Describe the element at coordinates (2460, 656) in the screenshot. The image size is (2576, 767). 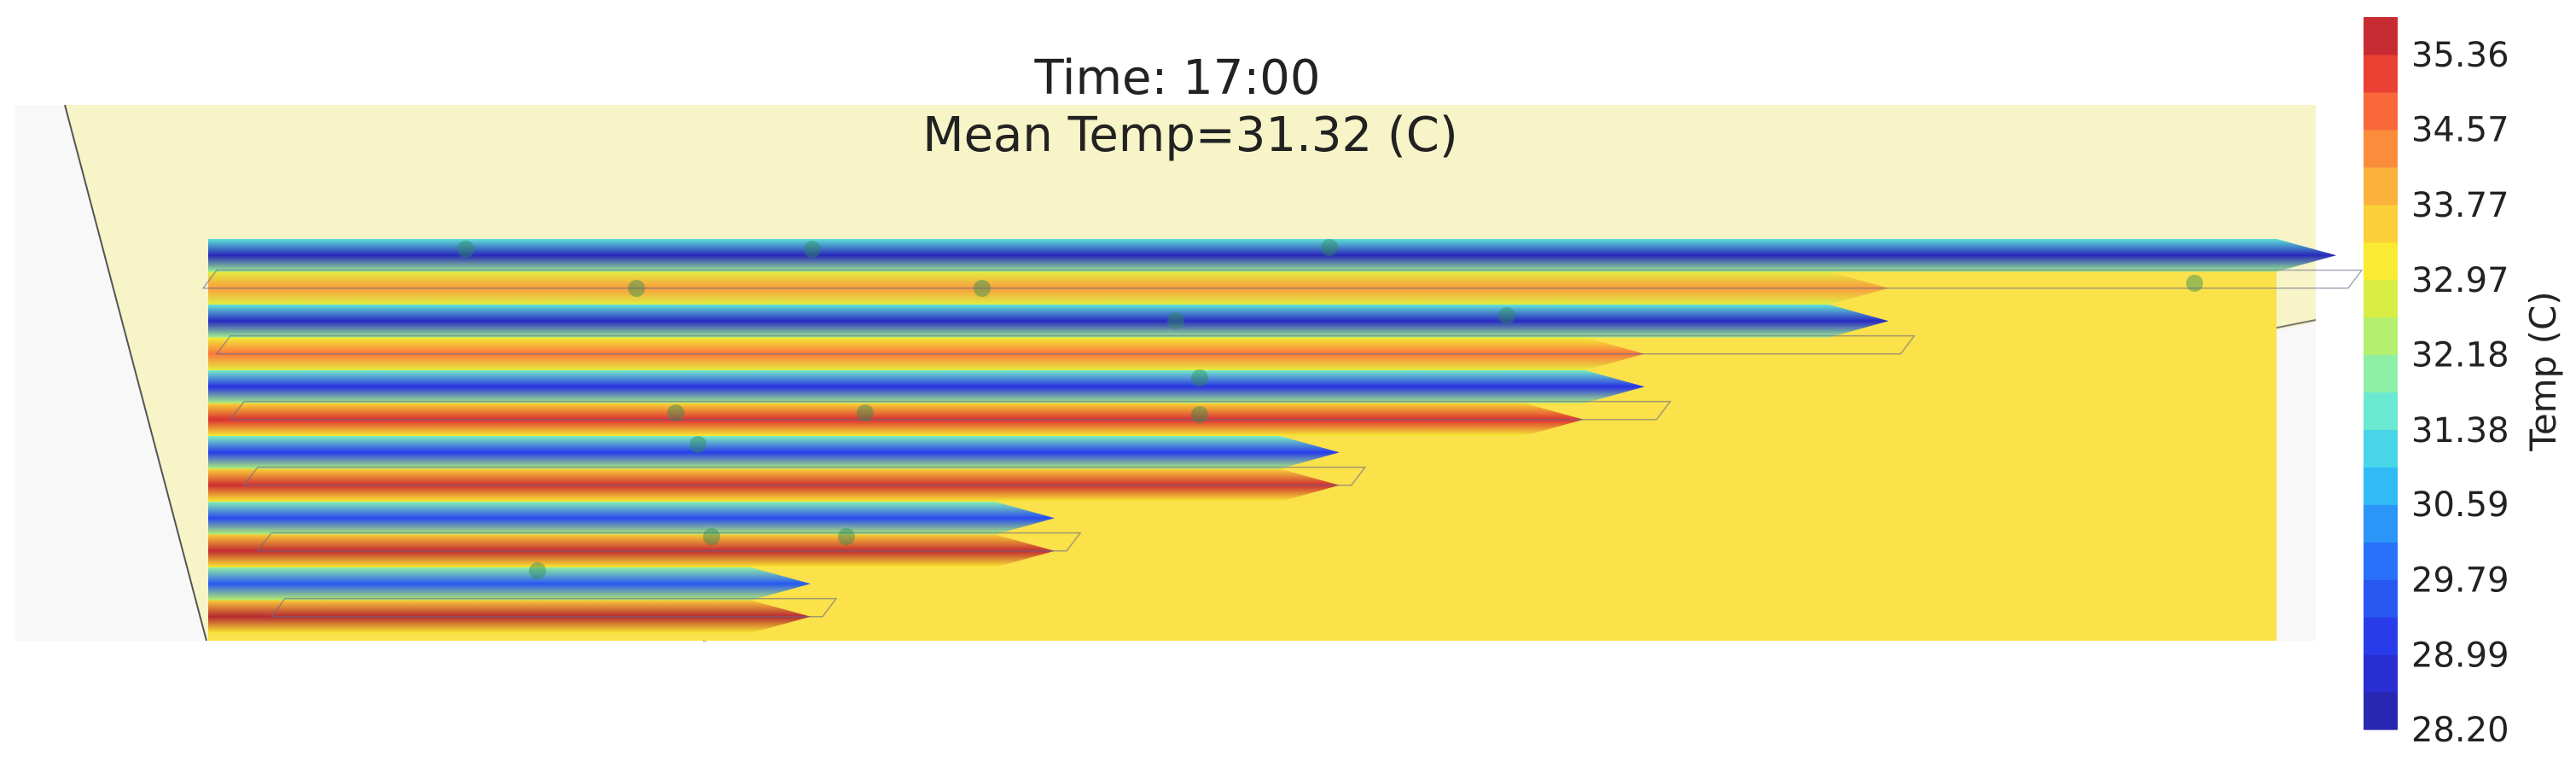
I see `colorbar-tick-label: 28.99` at that location.